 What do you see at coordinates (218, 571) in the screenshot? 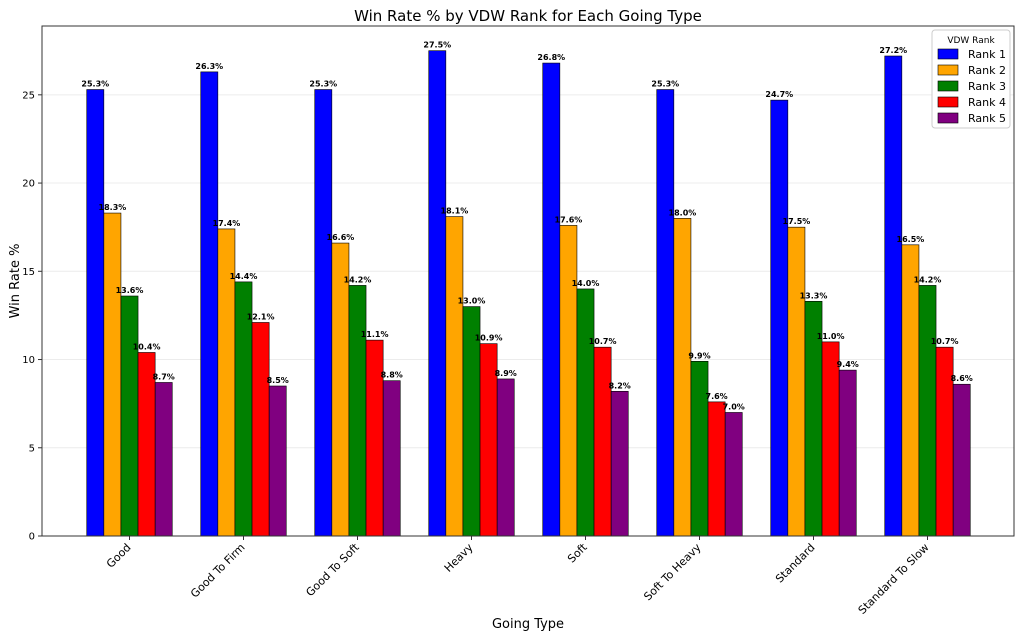
I see `x-tick-label: Good To Firm` at bounding box center [218, 571].